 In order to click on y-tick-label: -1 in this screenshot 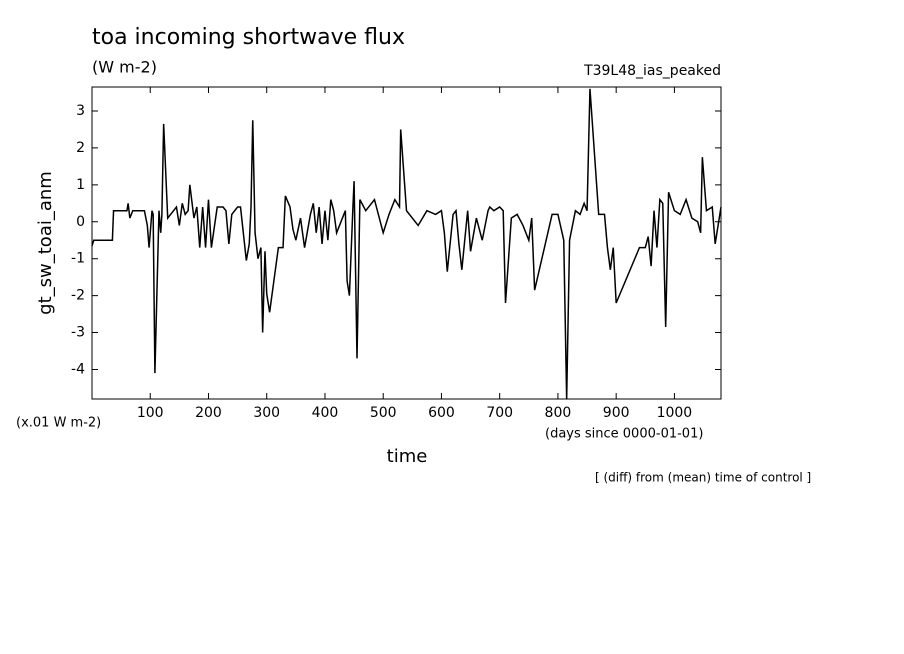, I will do `click(78, 259)`.